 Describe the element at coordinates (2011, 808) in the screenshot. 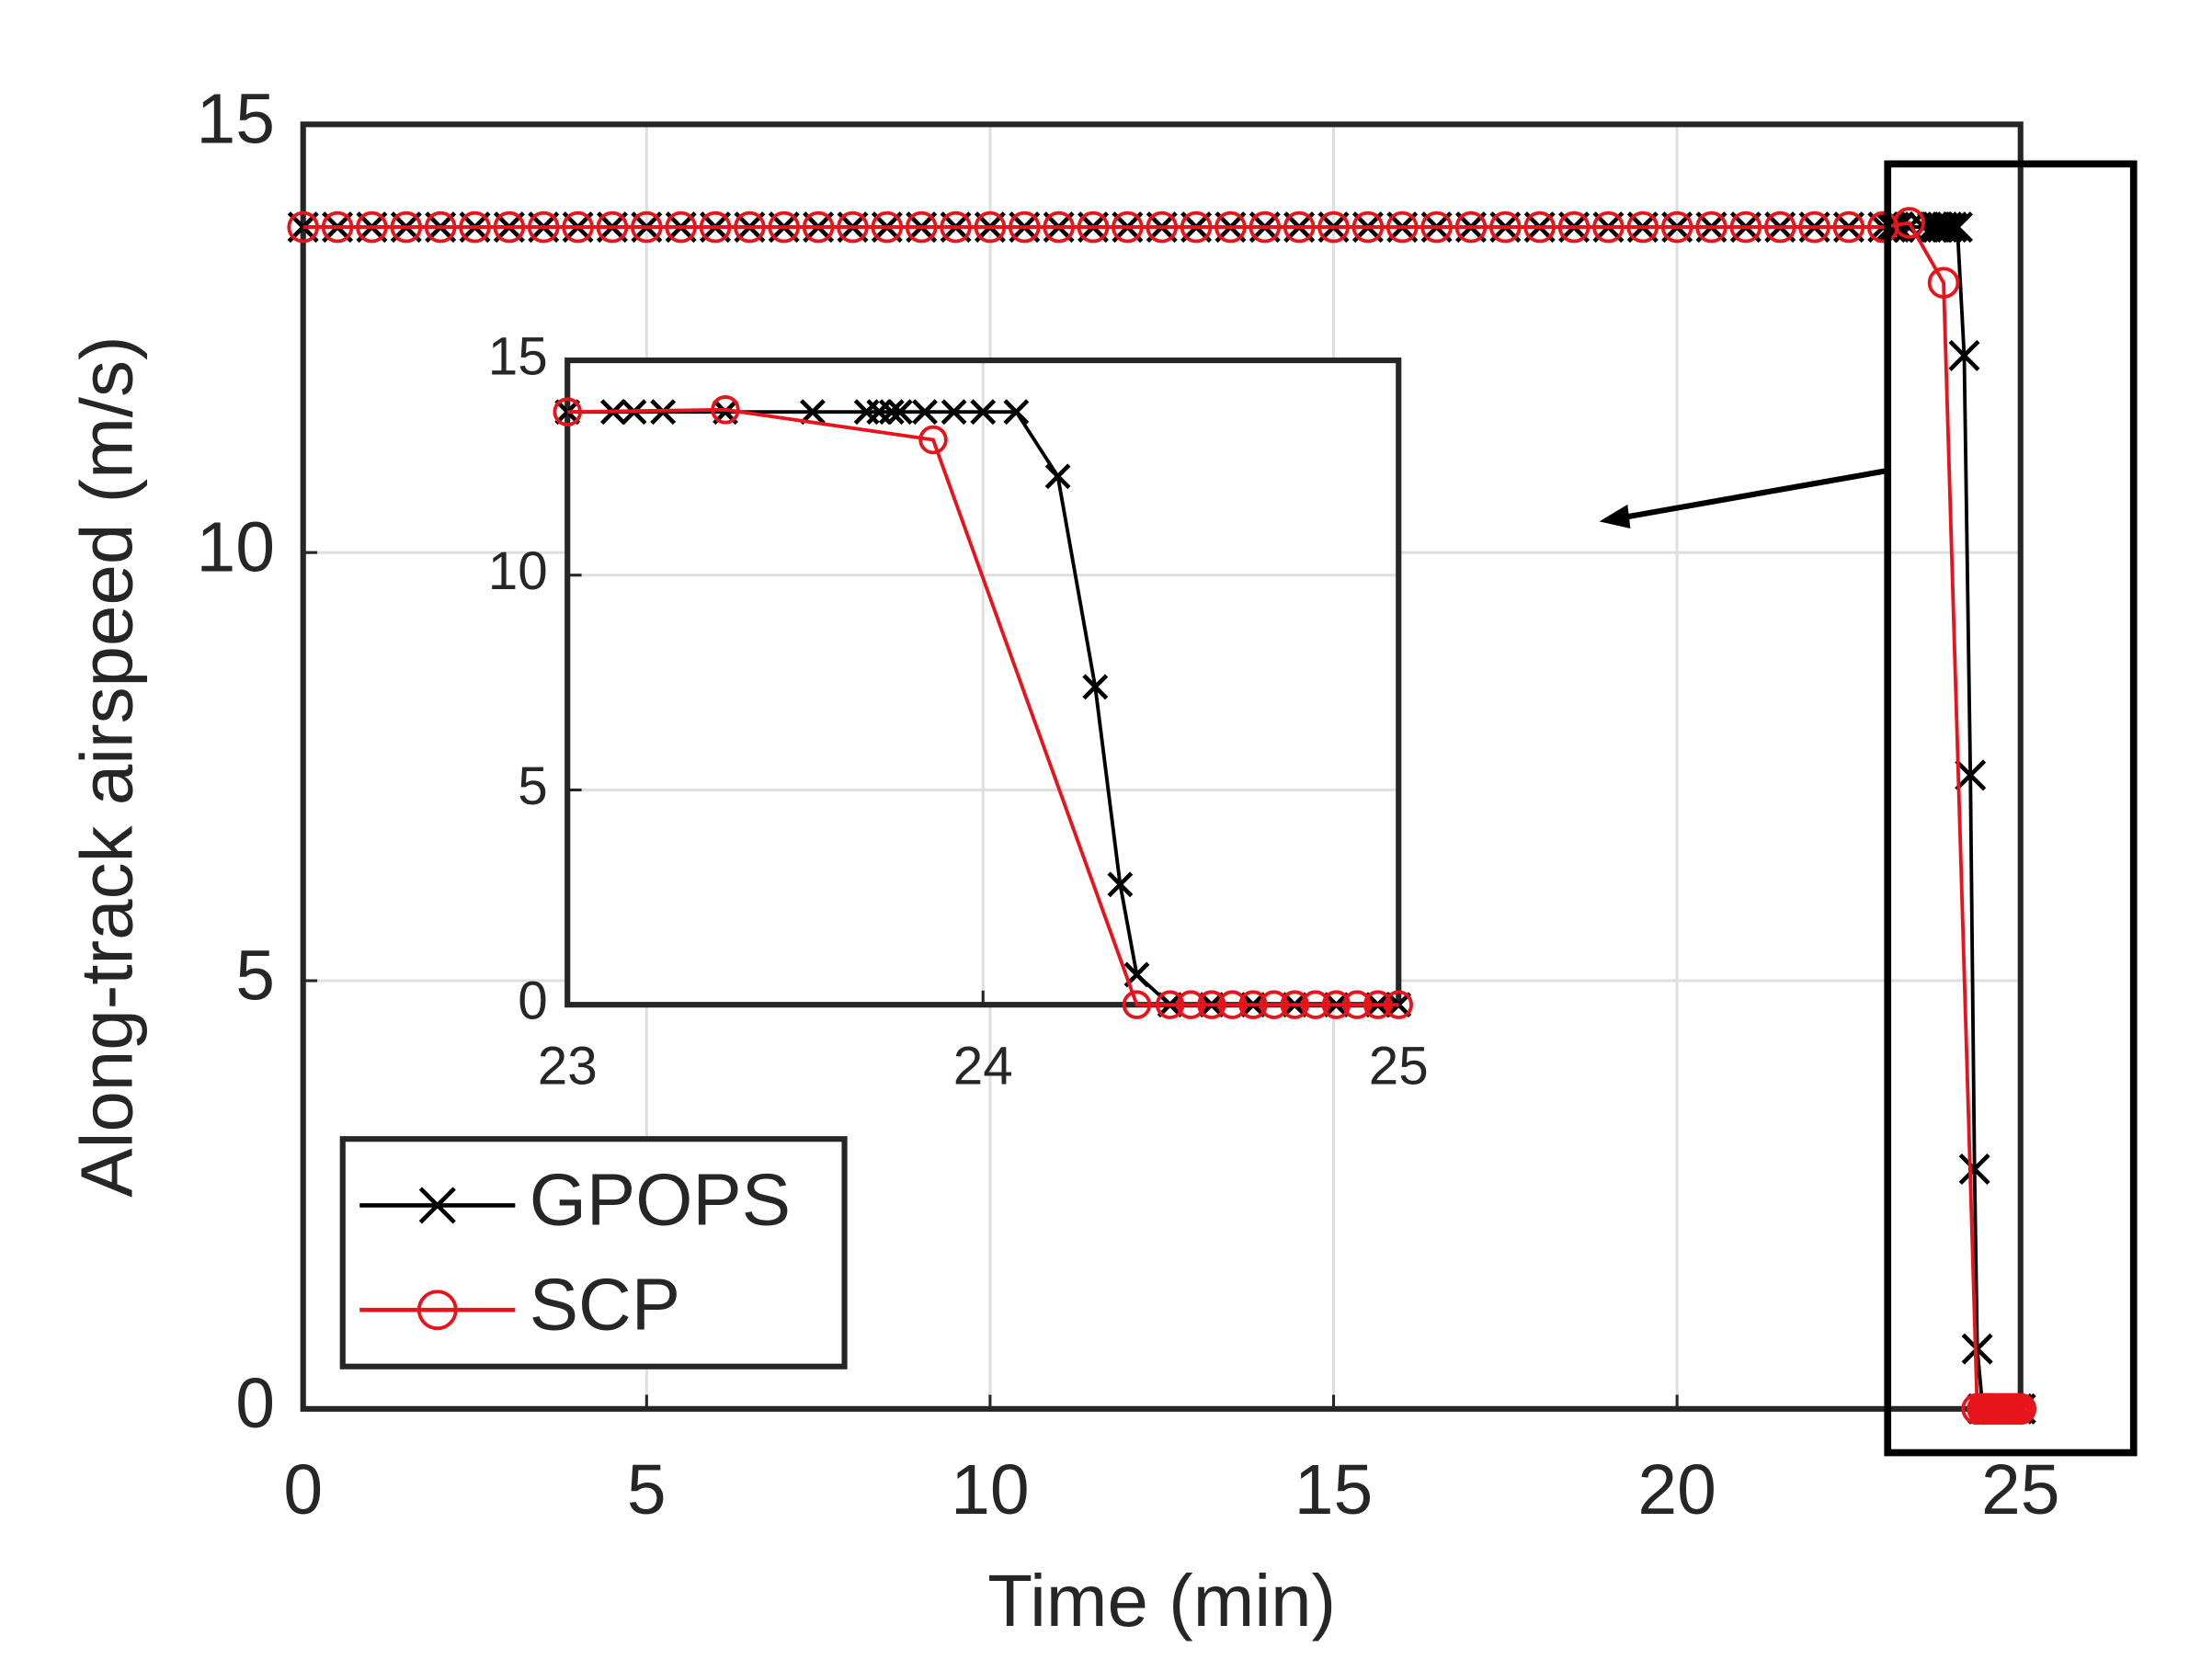

I see `zoom-box` at that location.